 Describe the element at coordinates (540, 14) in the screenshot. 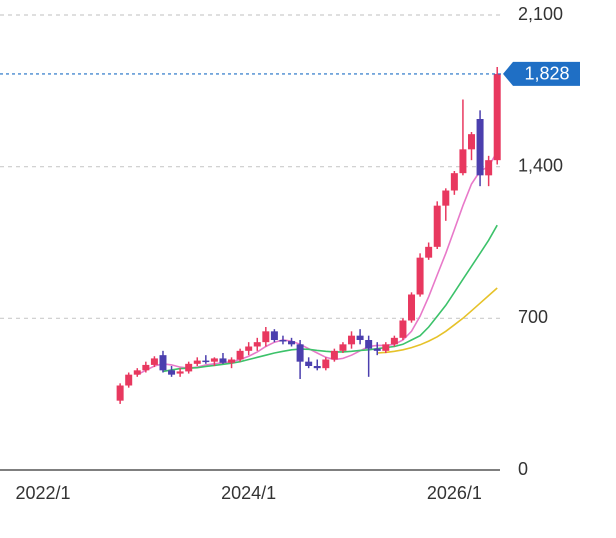

I see `y-tick-label: 2,100` at that location.